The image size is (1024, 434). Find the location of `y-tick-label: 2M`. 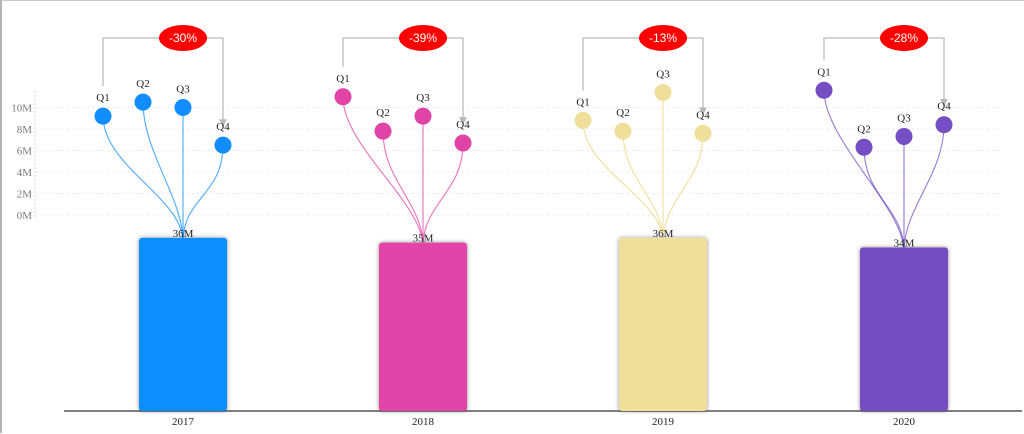

y-tick-label: 2M is located at coordinates (25, 195).